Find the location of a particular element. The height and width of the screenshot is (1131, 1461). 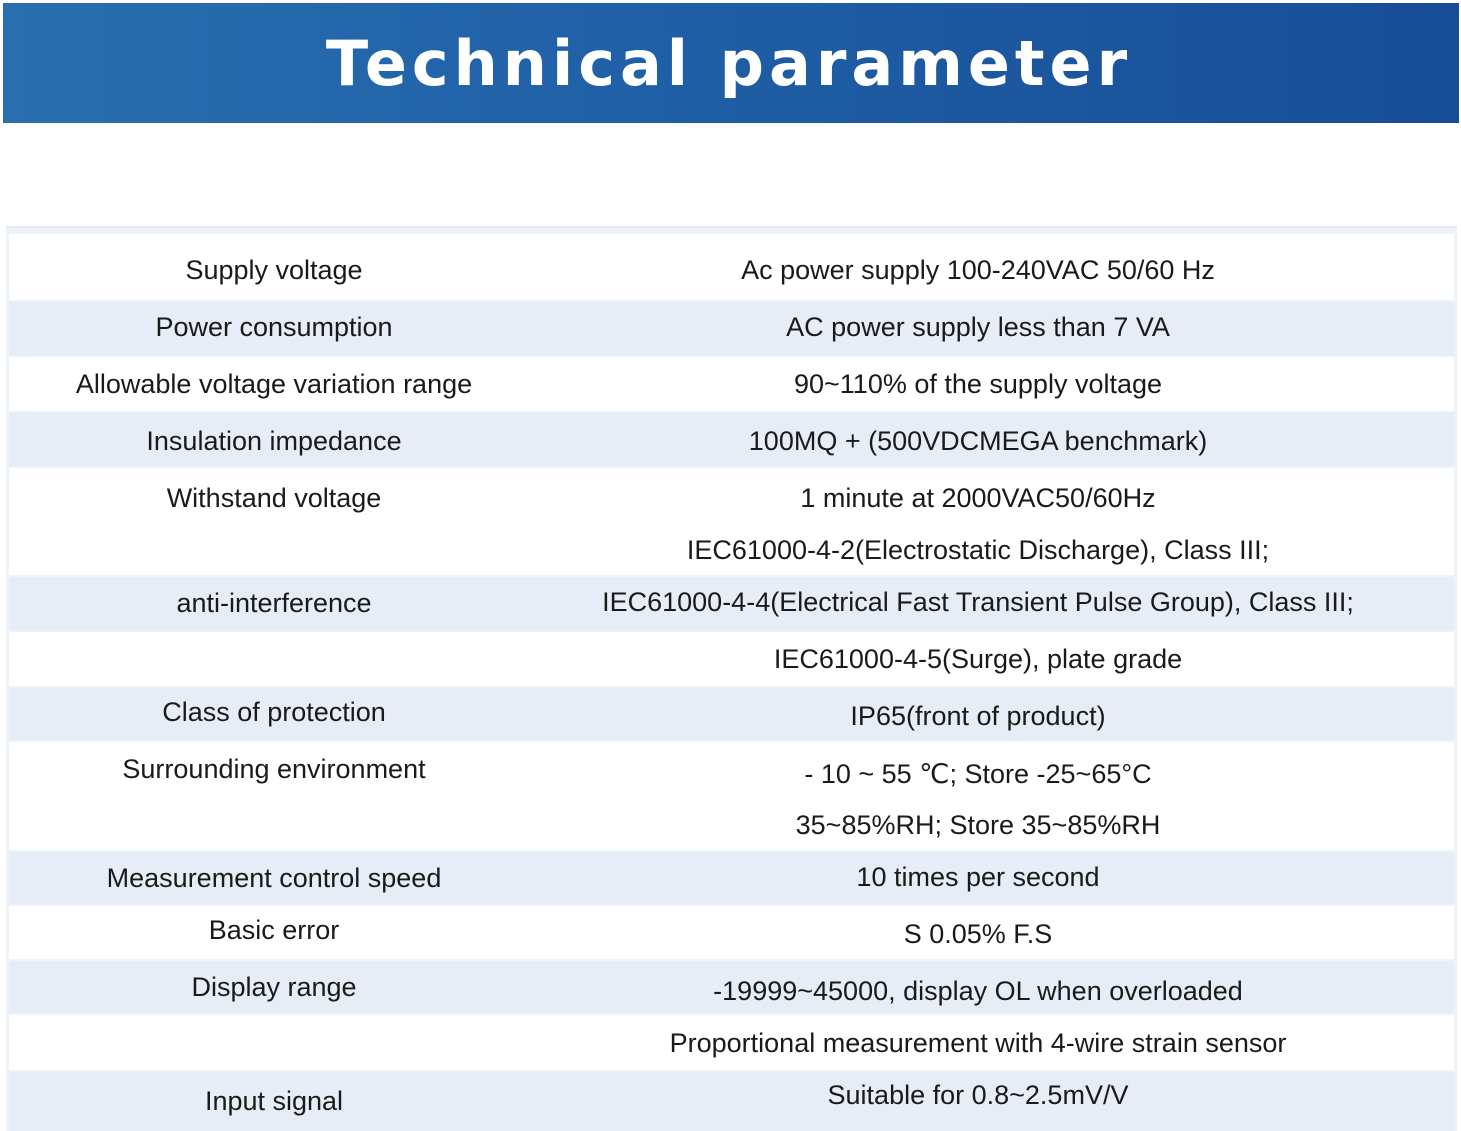

header-banner: Technical parameter is located at coordinates (731, 63).